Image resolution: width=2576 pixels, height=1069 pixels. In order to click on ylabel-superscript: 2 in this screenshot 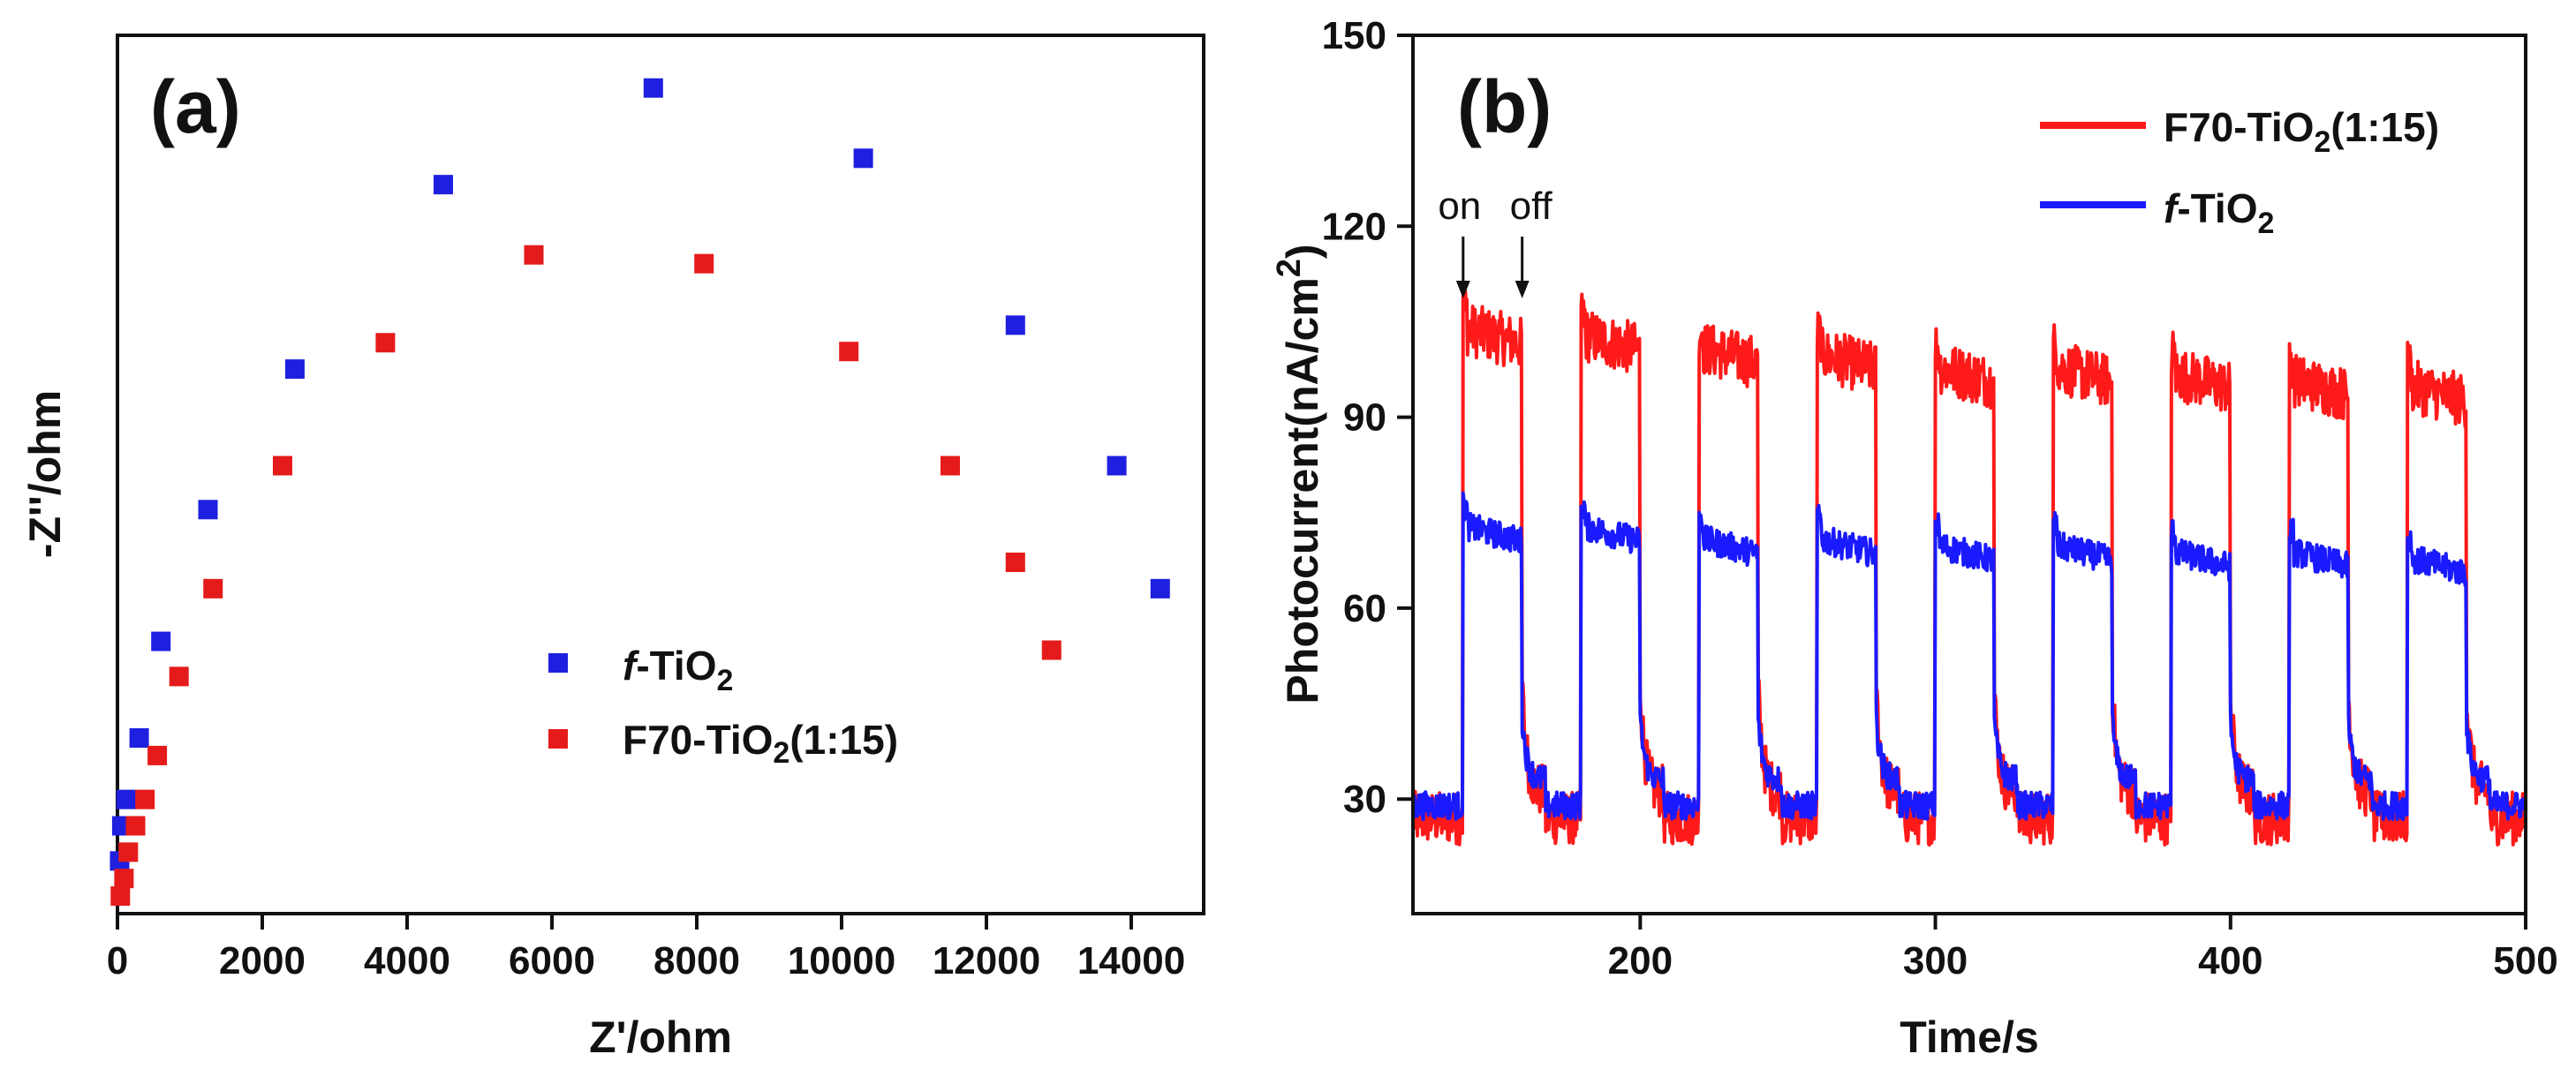, I will do `click(1290, 268)`.